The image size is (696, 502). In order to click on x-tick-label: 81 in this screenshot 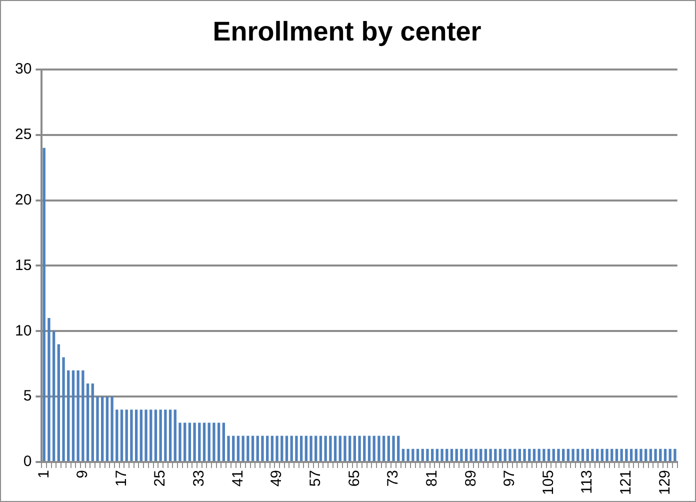, I will do `click(431, 478)`.